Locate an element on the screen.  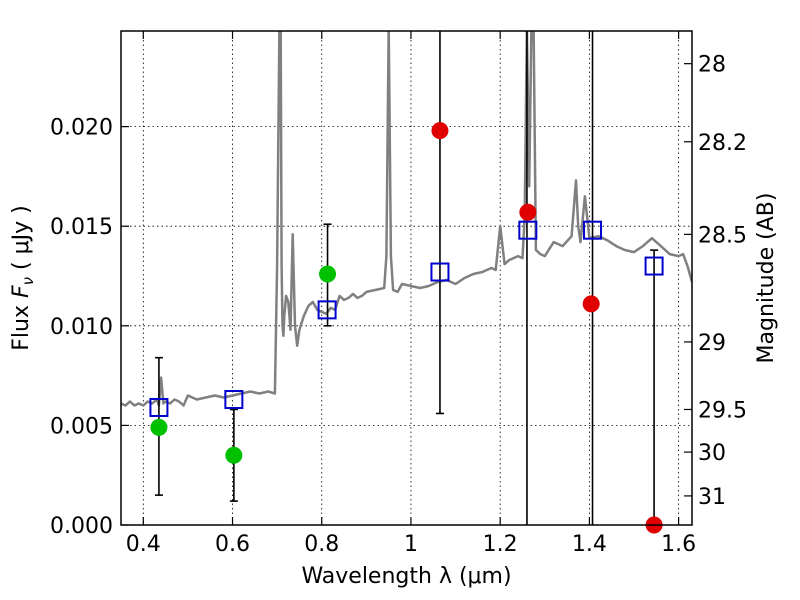
y-tick-label: 0.005 is located at coordinates (81, 426).